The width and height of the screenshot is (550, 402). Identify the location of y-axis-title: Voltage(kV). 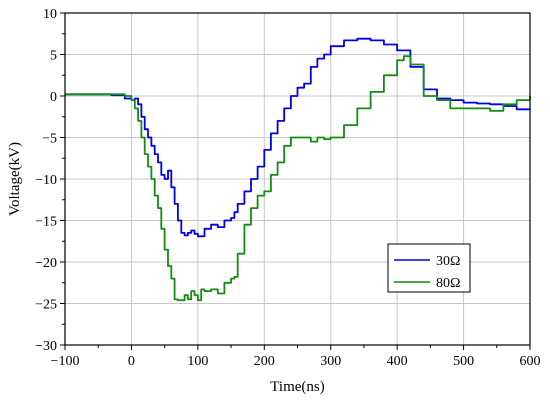
(15, 179).